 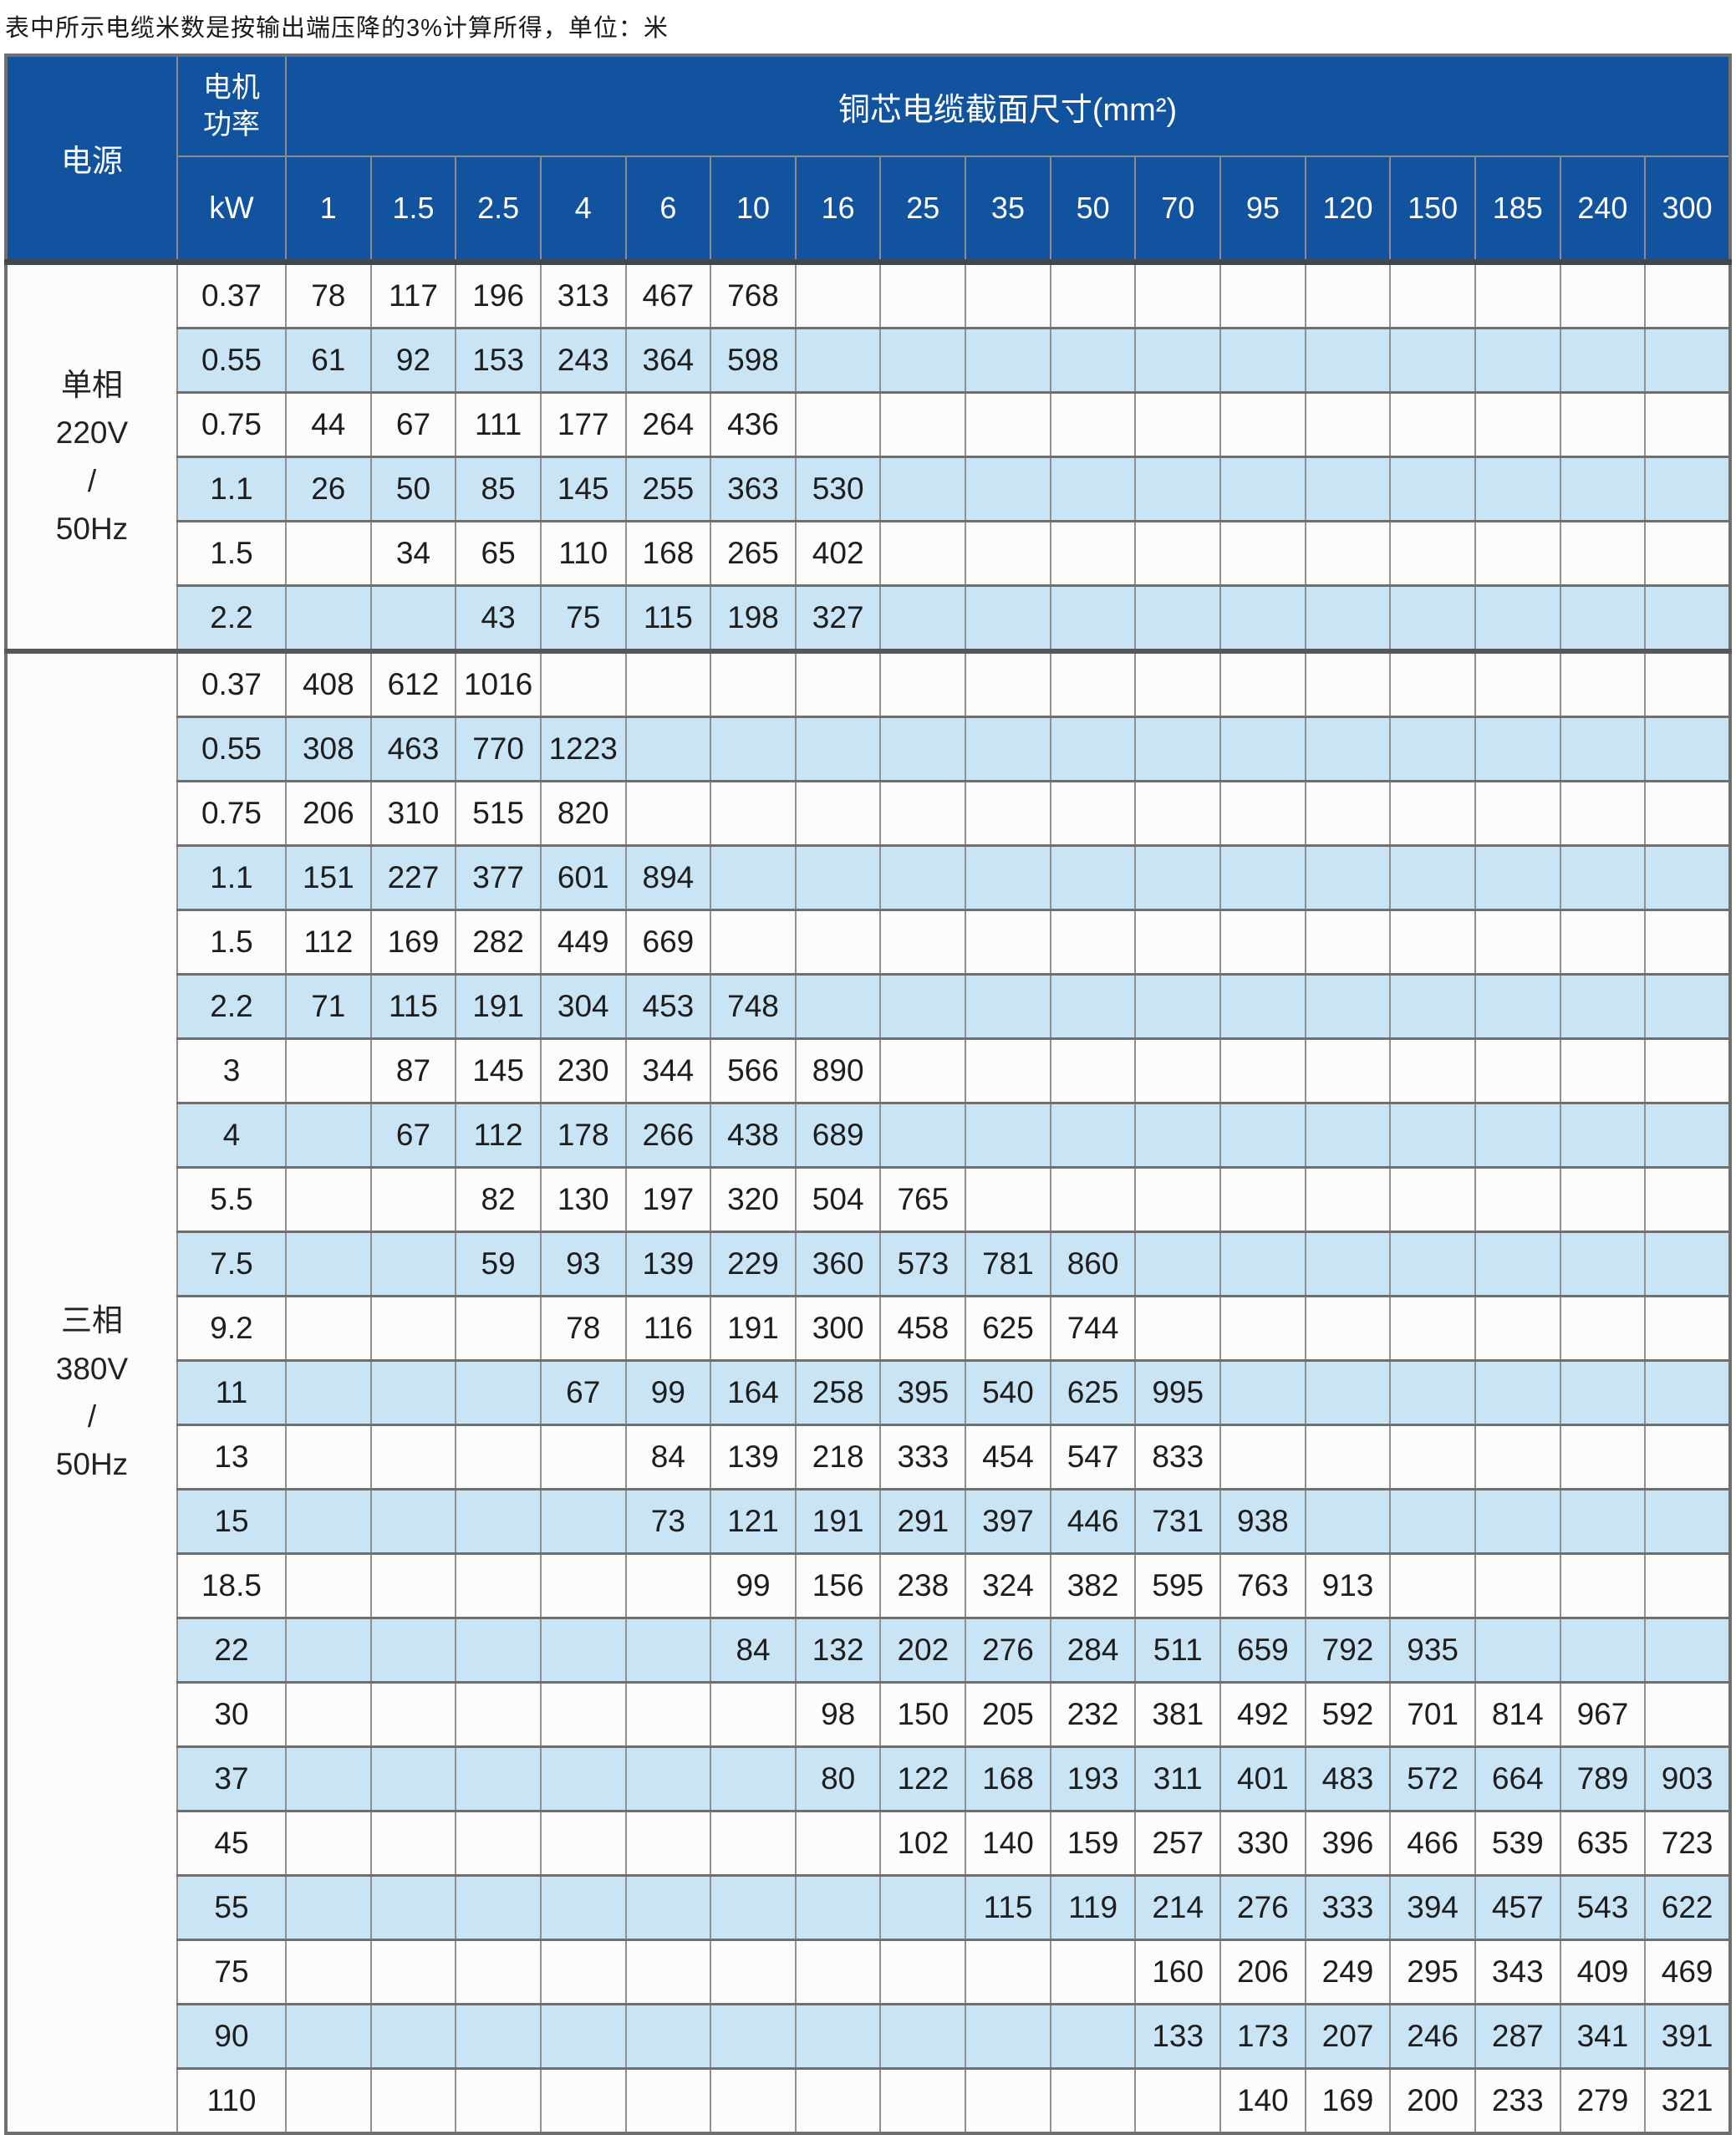 What do you see at coordinates (1517, 2036) in the screenshot?
I see `cable-length-value: 287` at bounding box center [1517, 2036].